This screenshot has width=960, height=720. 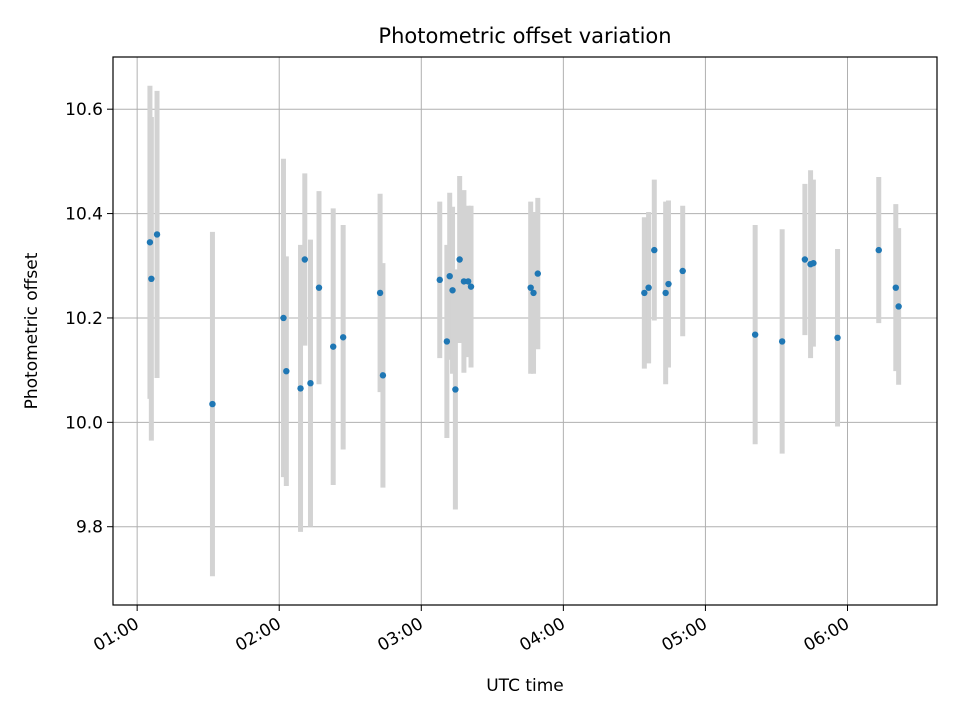 I want to click on x-tick-label: 05:00, so click(x=684, y=635).